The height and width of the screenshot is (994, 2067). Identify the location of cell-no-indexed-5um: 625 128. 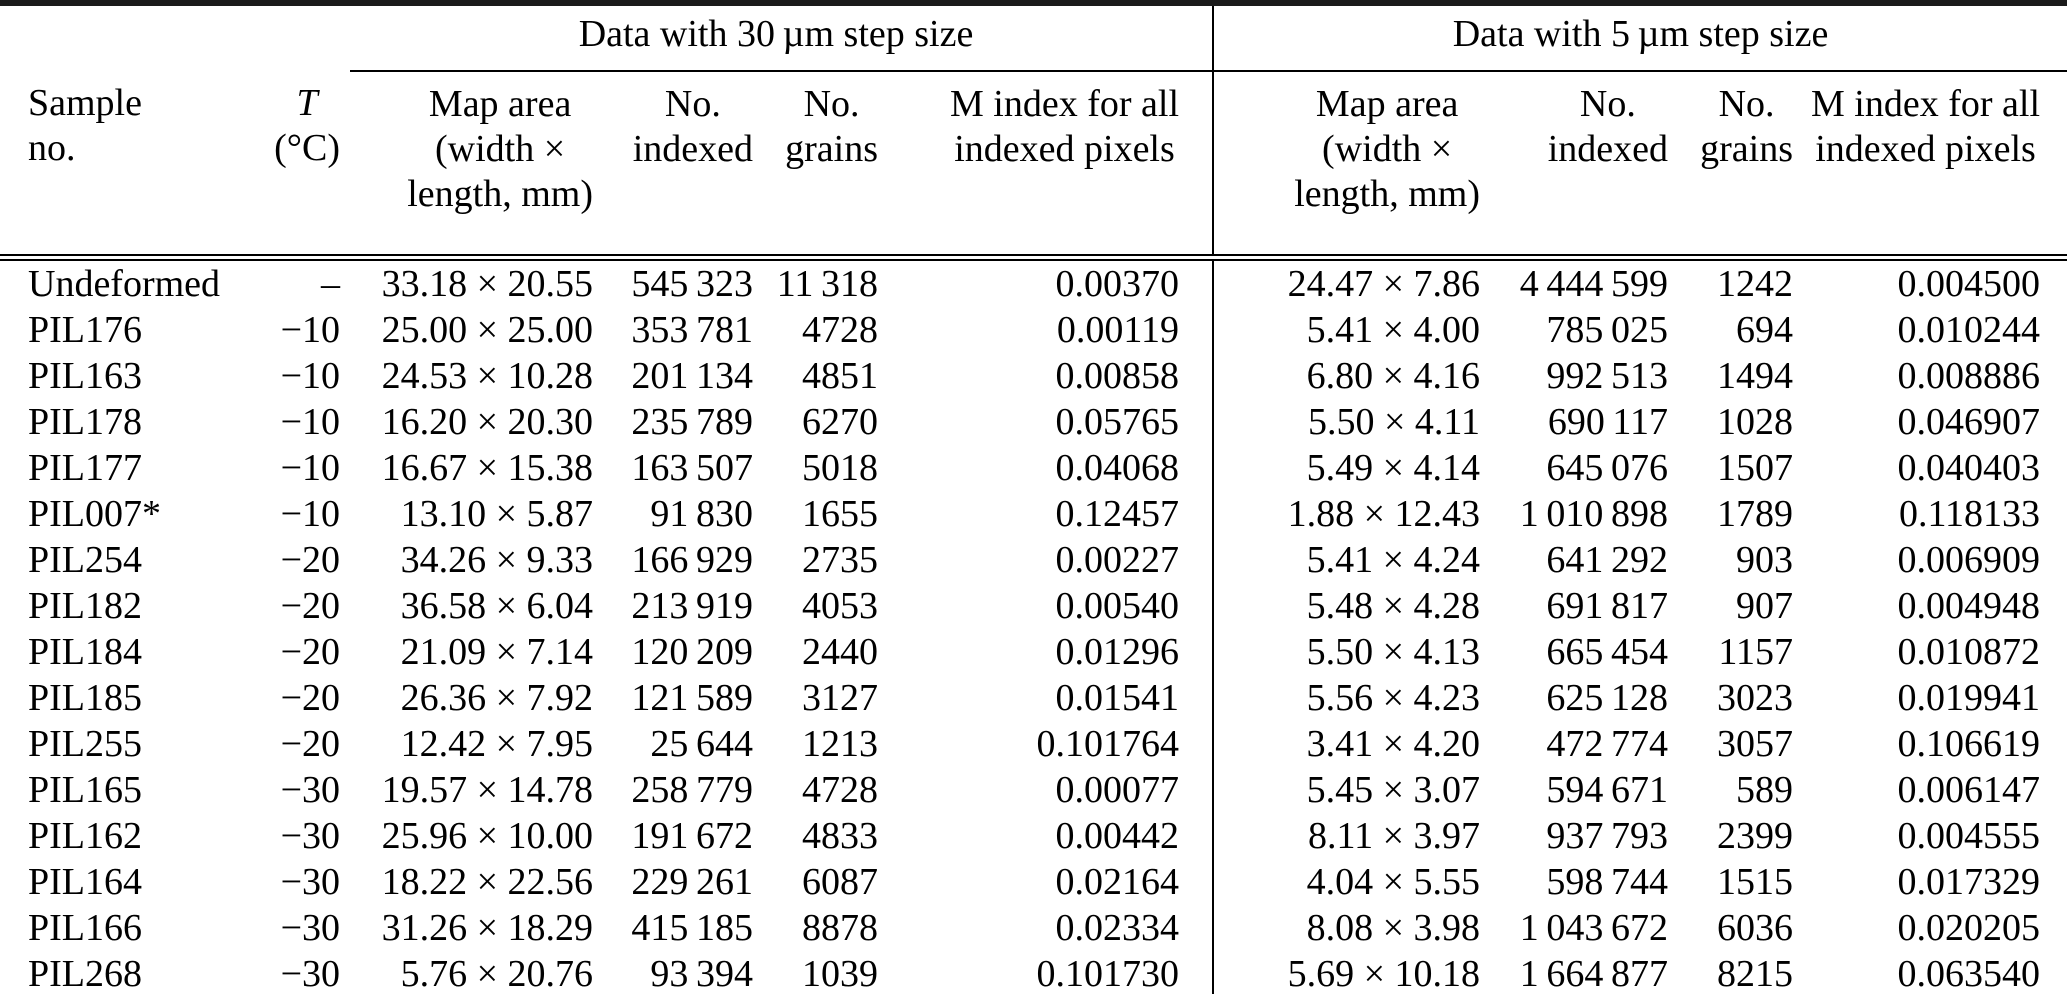
(1607, 698).